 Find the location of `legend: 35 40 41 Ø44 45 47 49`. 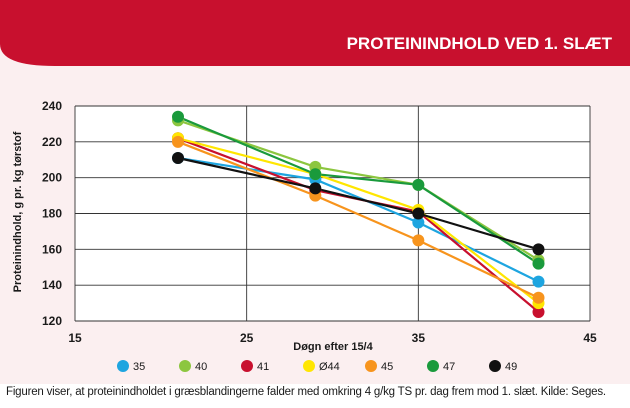

legend: 35 40 41 Ø44 45 47 49 is located at coordinates (317, 366).